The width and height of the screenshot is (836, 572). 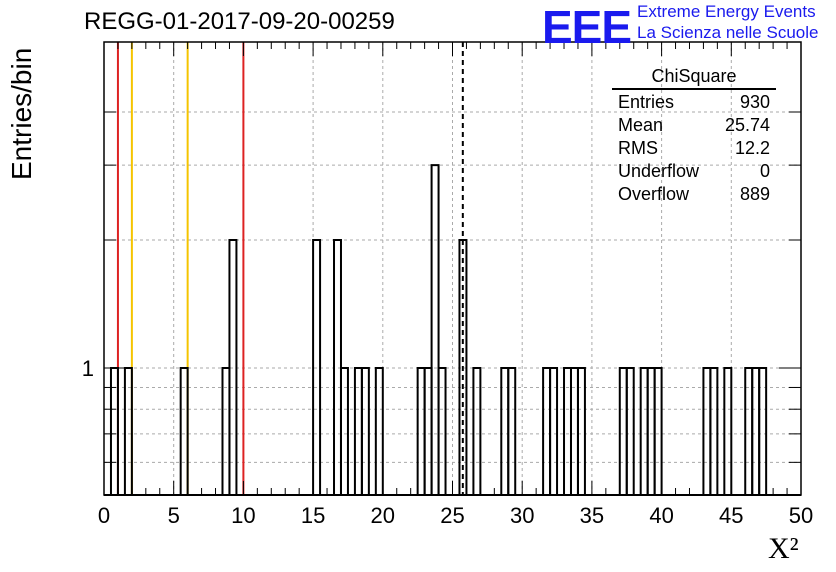 I want to click on x-tick-label: 0, so click(x=104, y=515).